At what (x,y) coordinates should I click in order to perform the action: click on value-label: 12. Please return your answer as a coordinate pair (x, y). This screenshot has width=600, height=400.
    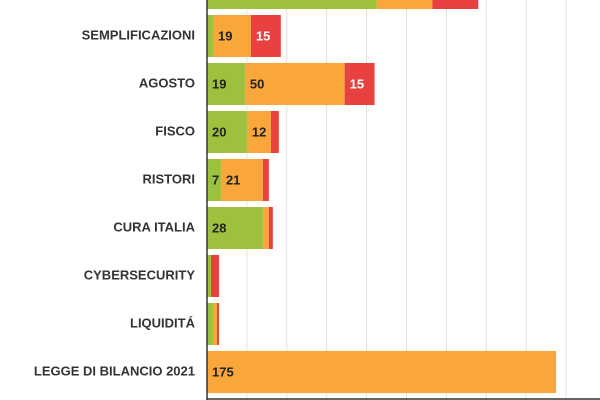
    Looking at the image, I should click on (259, 131).